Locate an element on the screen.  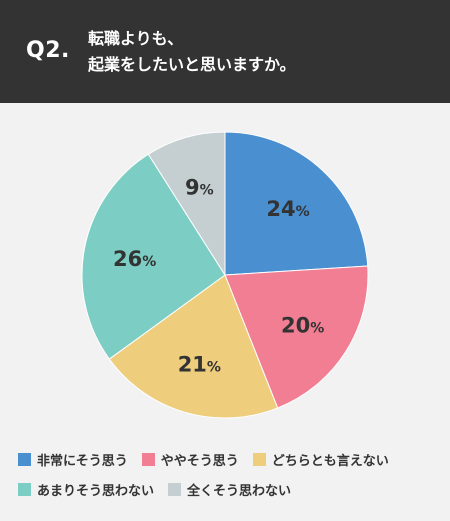
slice-label-5: 9% is located at coordinates (199, 188).